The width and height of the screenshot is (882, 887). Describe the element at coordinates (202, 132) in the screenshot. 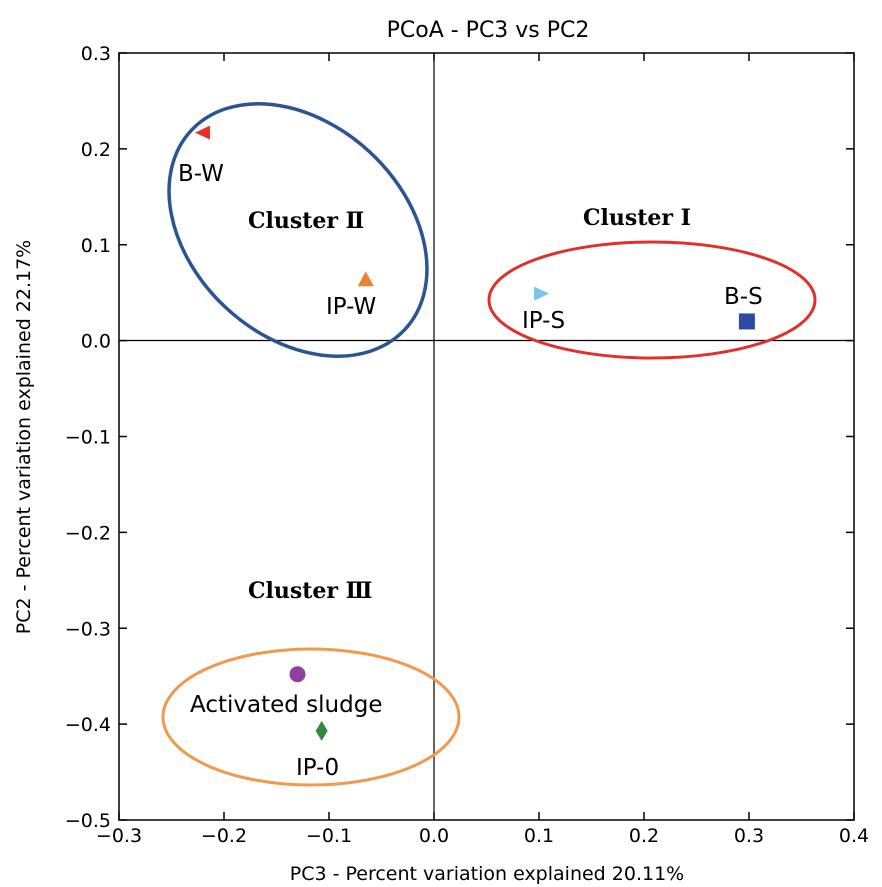

I see `point-b-w` at that location.